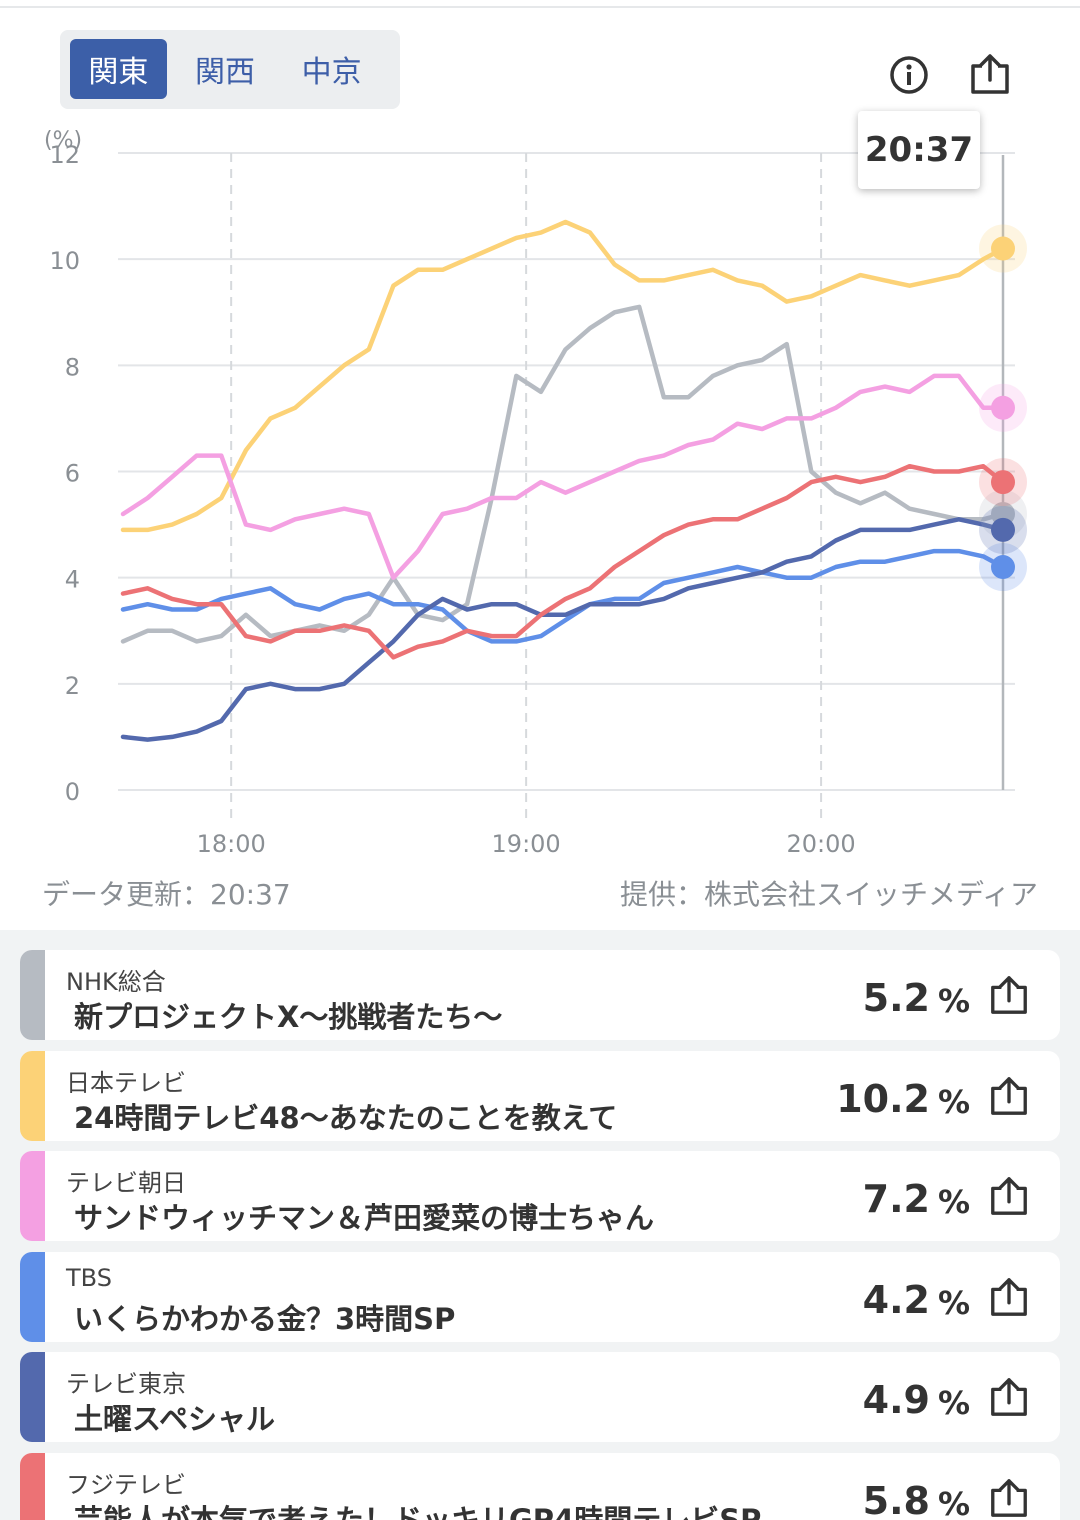  Describe the element at coordinates (919, 150) in the screenshot. I see `time-tooltip: 20:37` at that location.